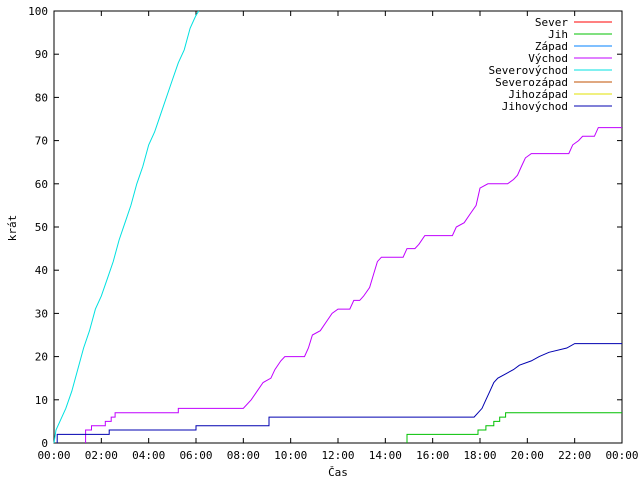  Describe the element at coordinates (535, 106) in the screenshot. I see `legend-label-jihovychod: Jihovýchod` at that location.